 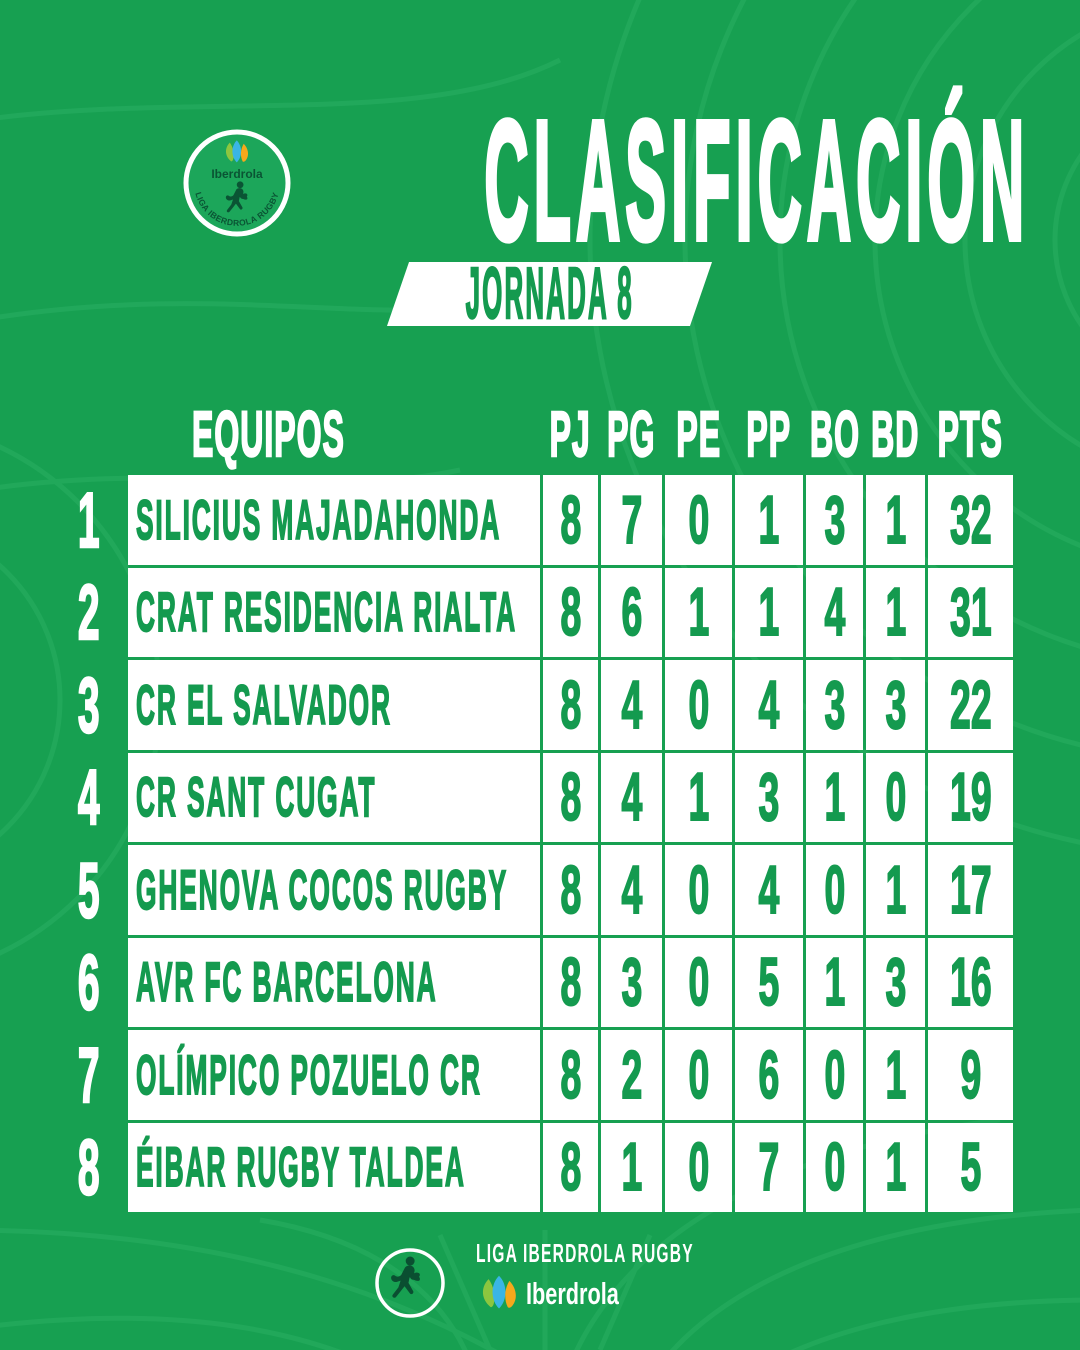 I want to click on row-position: 5, so click(x=88, y=889).